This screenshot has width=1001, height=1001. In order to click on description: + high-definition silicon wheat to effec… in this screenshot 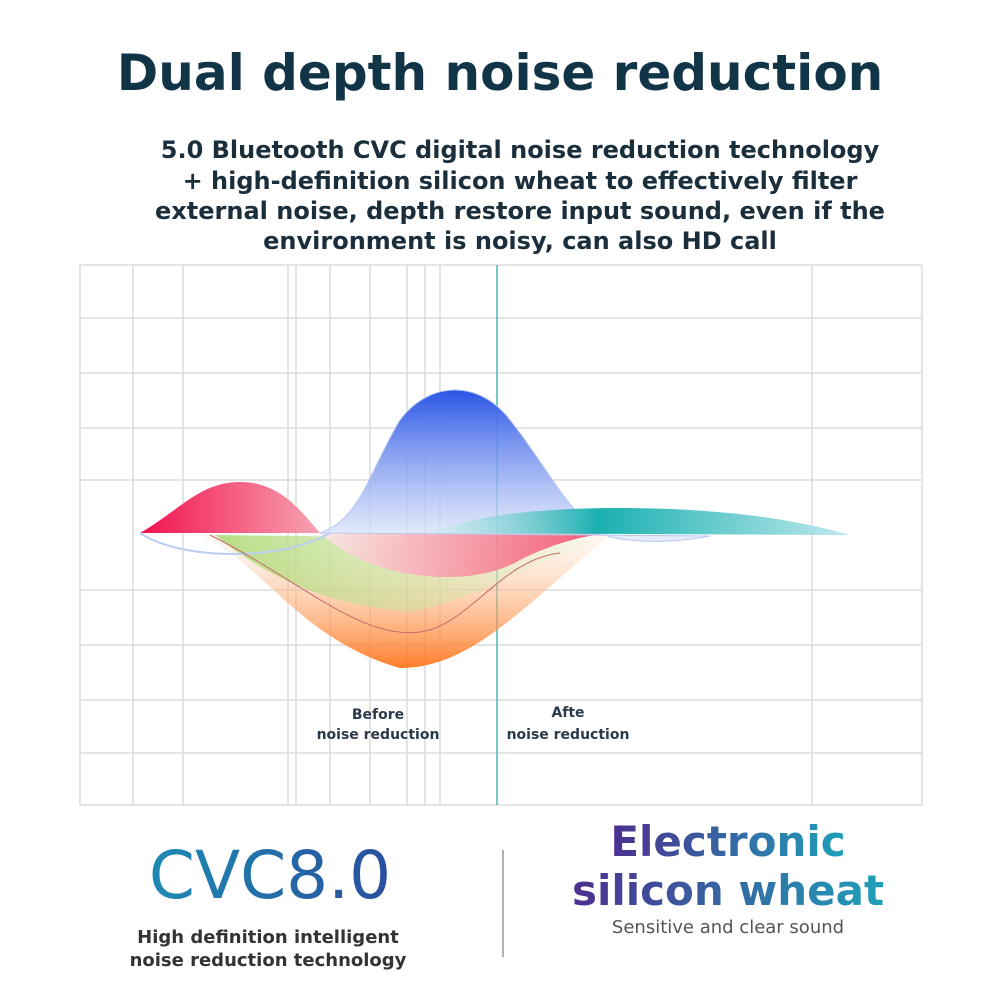, I will do `click(520, 181)`.